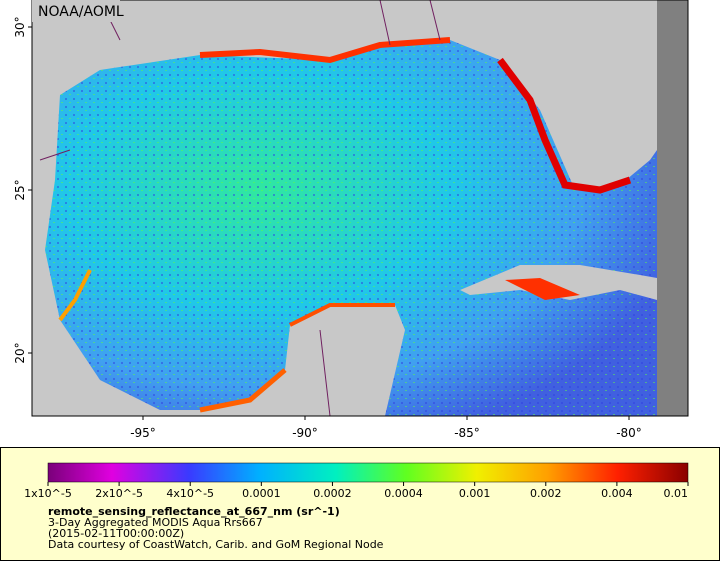 The height and width of the screenshot is (565, 720). What do you see at coordinates (629, 433) in the screenshot?
I see `lon-label: -80°` at bounding box center [629, 433].